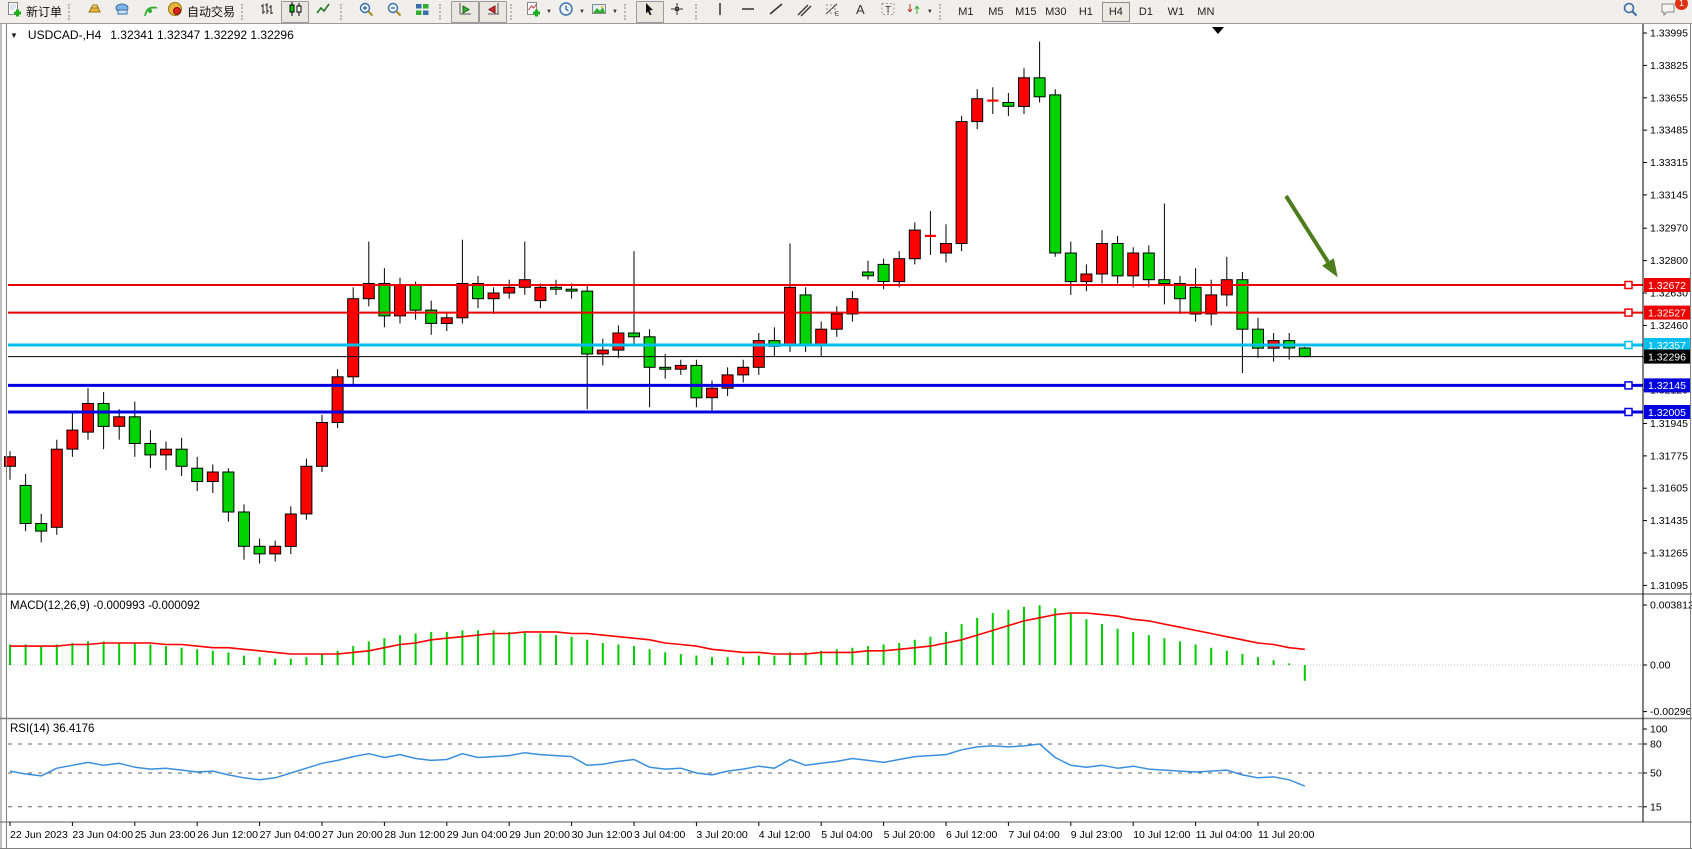  Describe the element at coordinates (657, 633) in the screenshot. I see `macd-signal-line` at that location.